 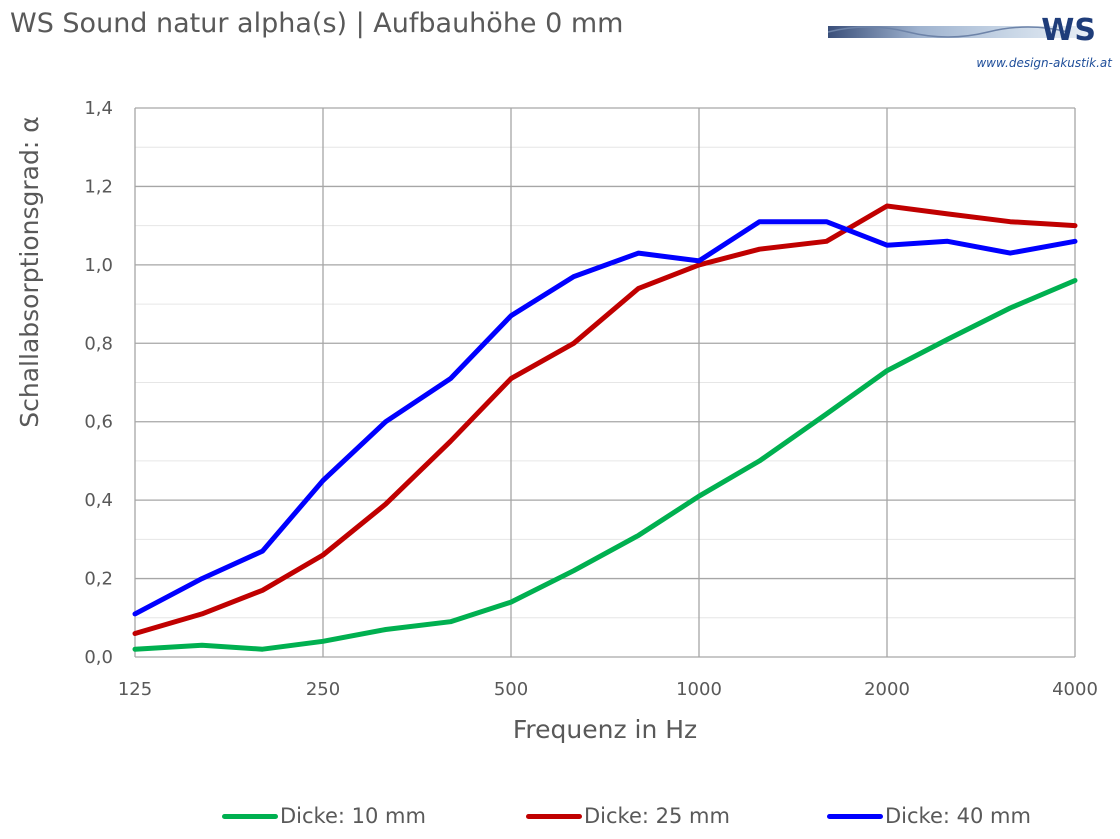 What do you see at coordinates (98, 343) in the screenshot?
I see `y-tick-label: 0,8` at bounding box center [98, 343].